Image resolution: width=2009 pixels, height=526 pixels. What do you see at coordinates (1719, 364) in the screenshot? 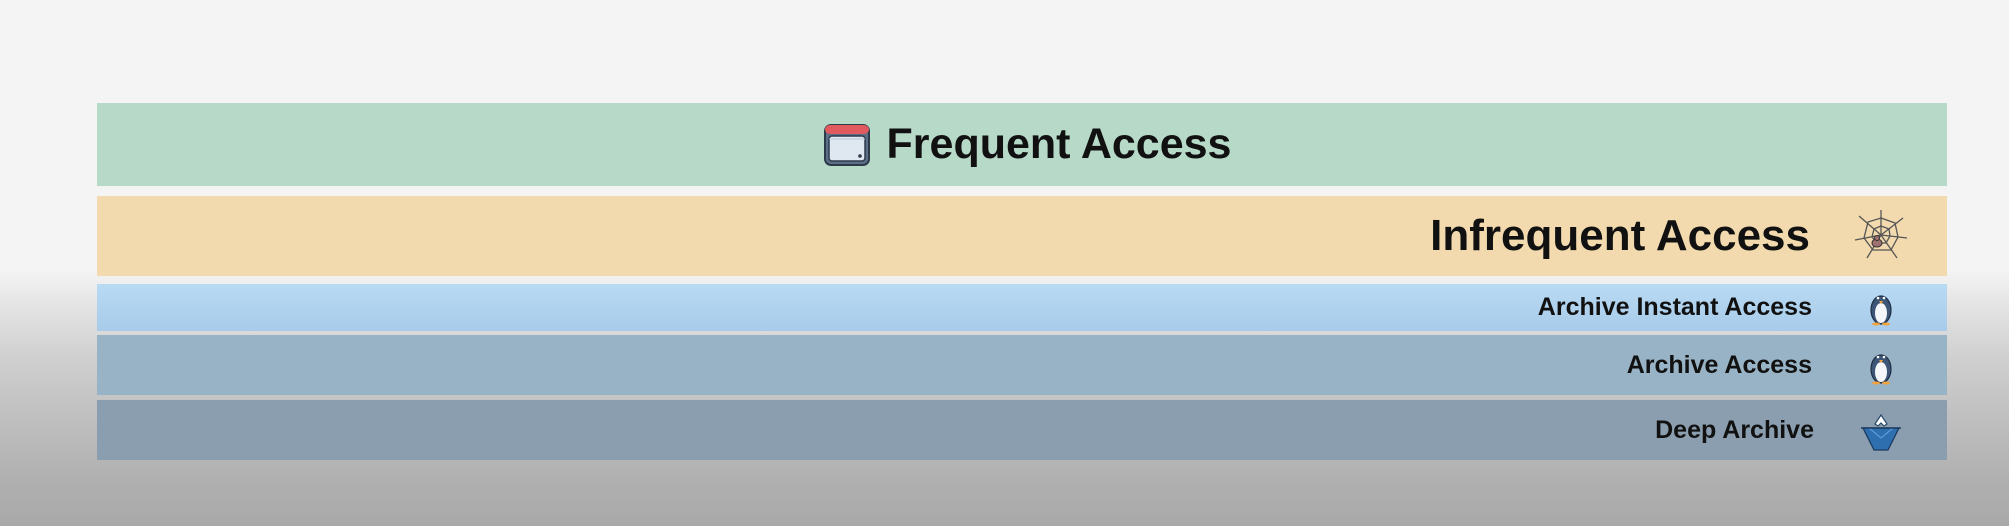
I see `tier-label-archive-access: Archive Access` at bounding box center [1719, 364].